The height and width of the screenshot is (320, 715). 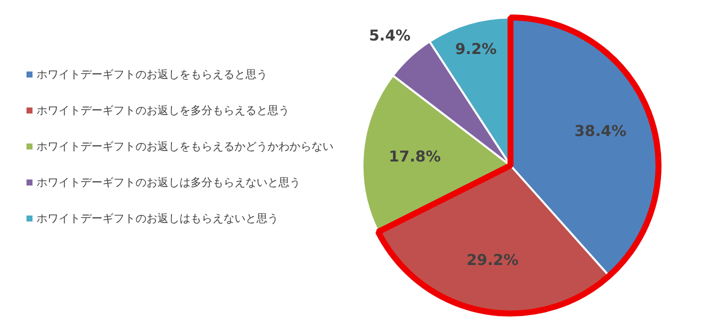 I want to click on data-label: 38.4%, so click(x=600, y=131).